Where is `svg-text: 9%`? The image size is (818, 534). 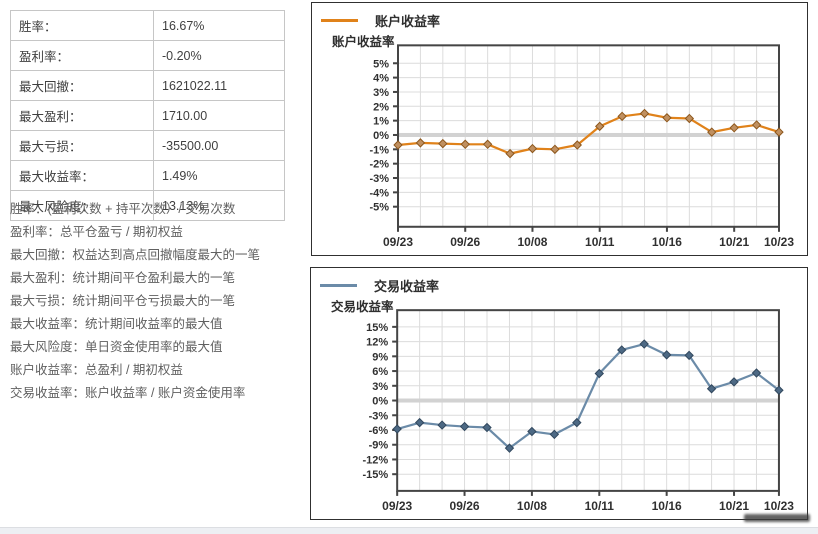 svg-text: 9% is located at coordinates (380, 357).